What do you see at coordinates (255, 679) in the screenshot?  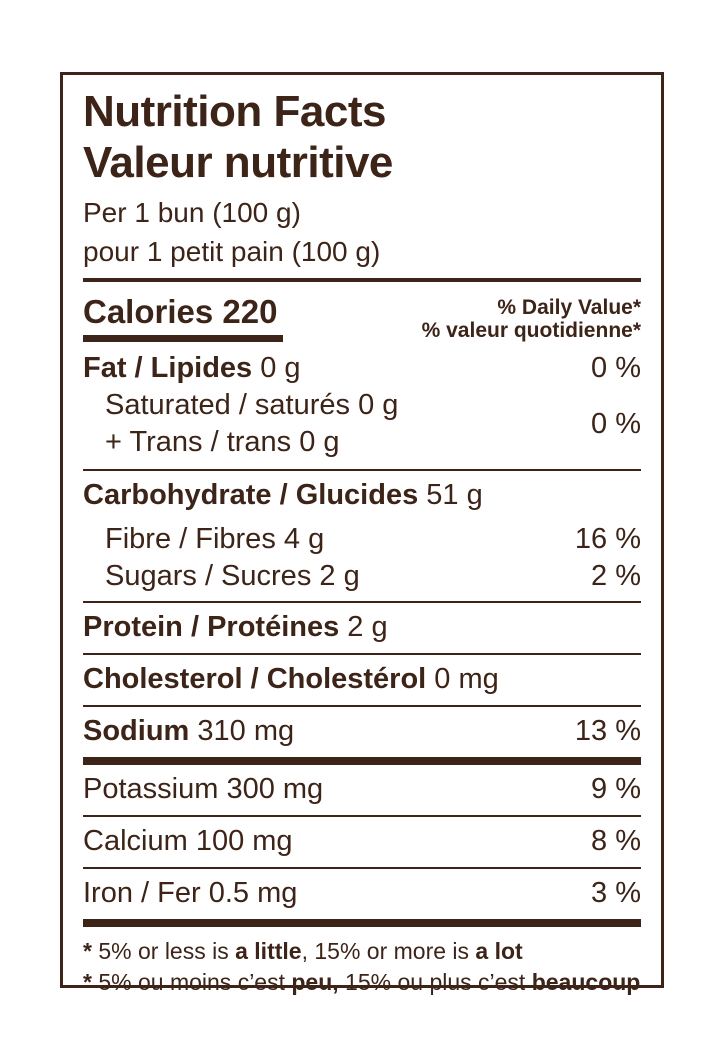 I see `nutrient-name: Cholesterol / Cholestérol` at bounding box center [255, 679].